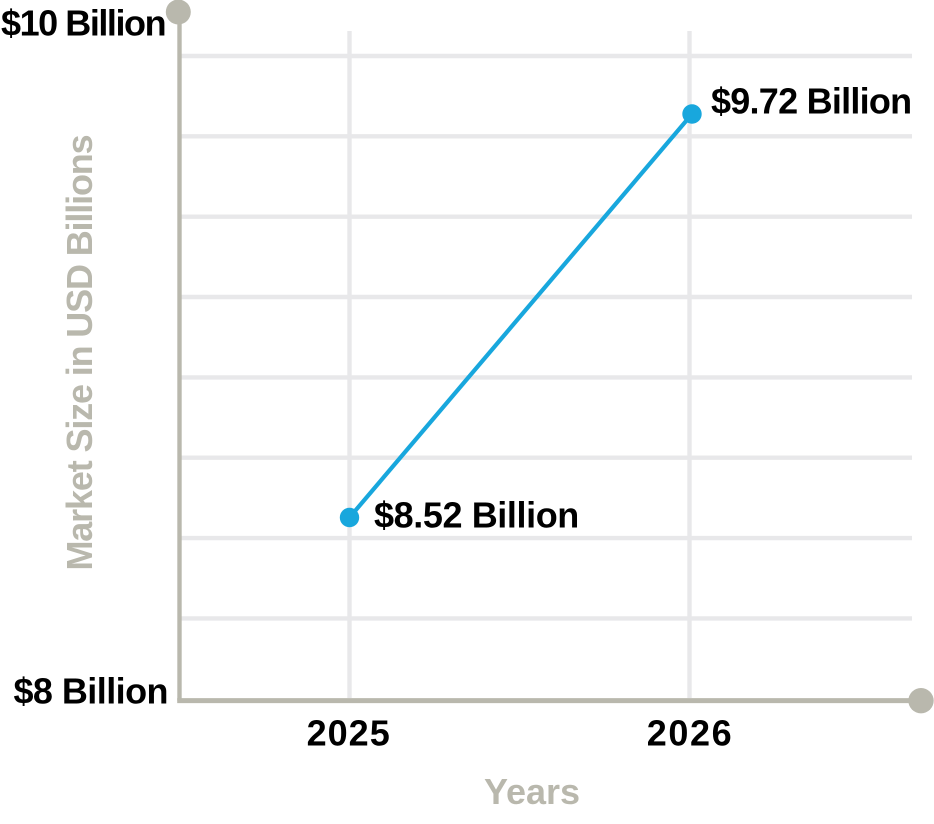  I want to click on svg-text: $9.72 Billion, so click(811, 101).